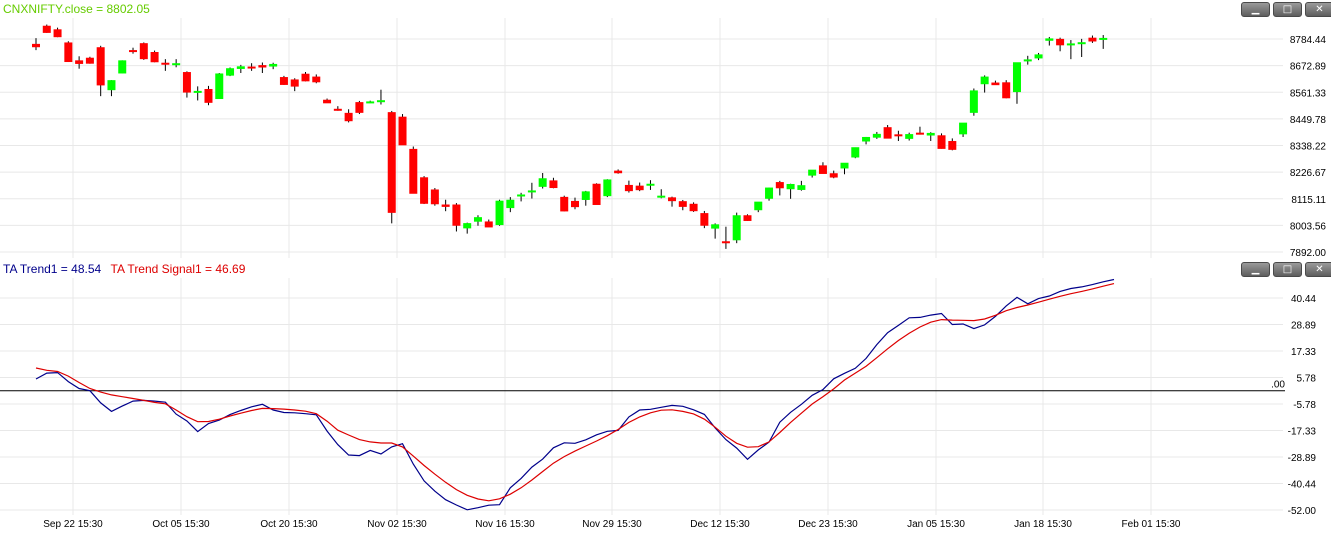 Image resolution: width=1331 pixels, height=543 pixels. I want to click on price-panel-minimize-button: ▁, so click(1255, 9).